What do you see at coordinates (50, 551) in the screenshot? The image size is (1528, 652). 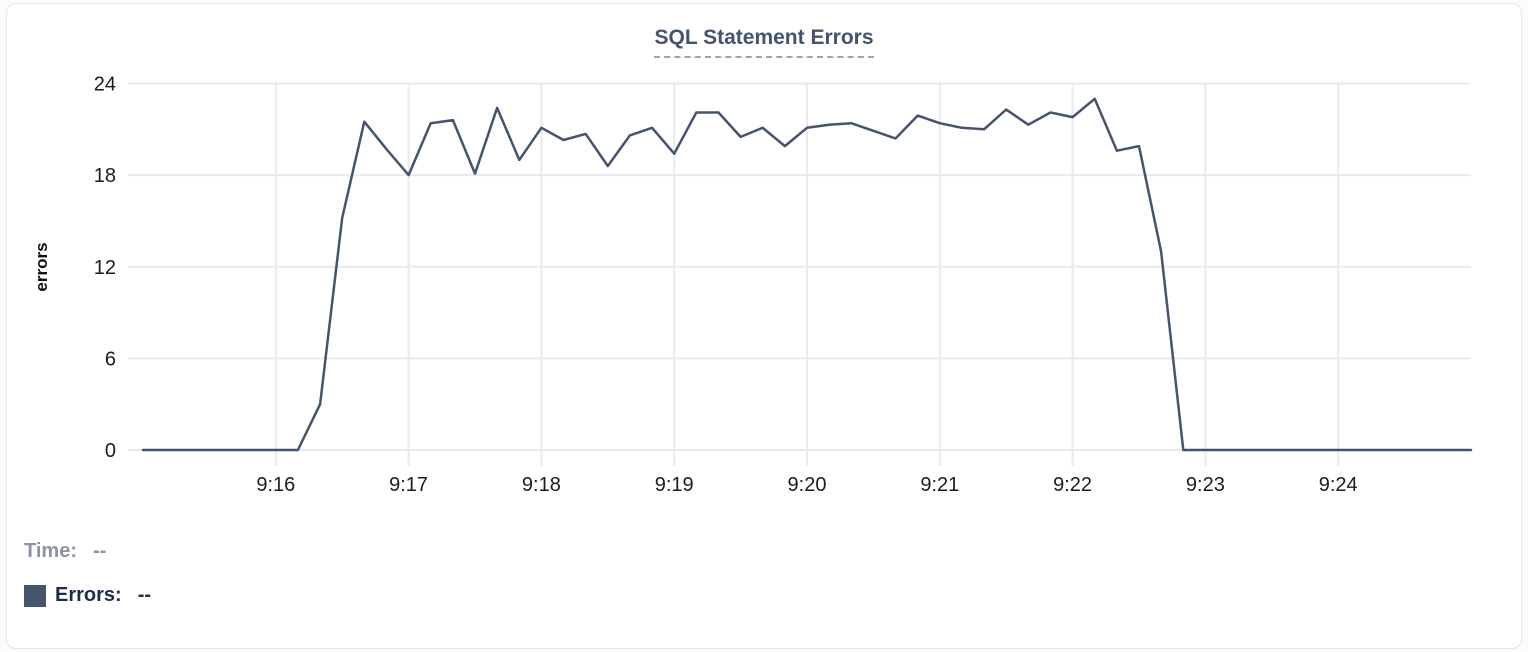 I see `time-label: Time:` at bounding box center [50, 551].